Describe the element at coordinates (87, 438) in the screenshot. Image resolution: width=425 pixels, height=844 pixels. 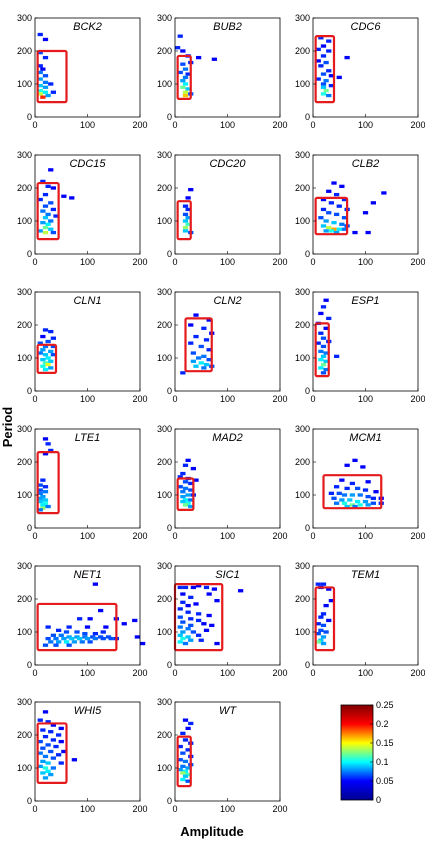
I see `panel-title: LTE1` at that location.